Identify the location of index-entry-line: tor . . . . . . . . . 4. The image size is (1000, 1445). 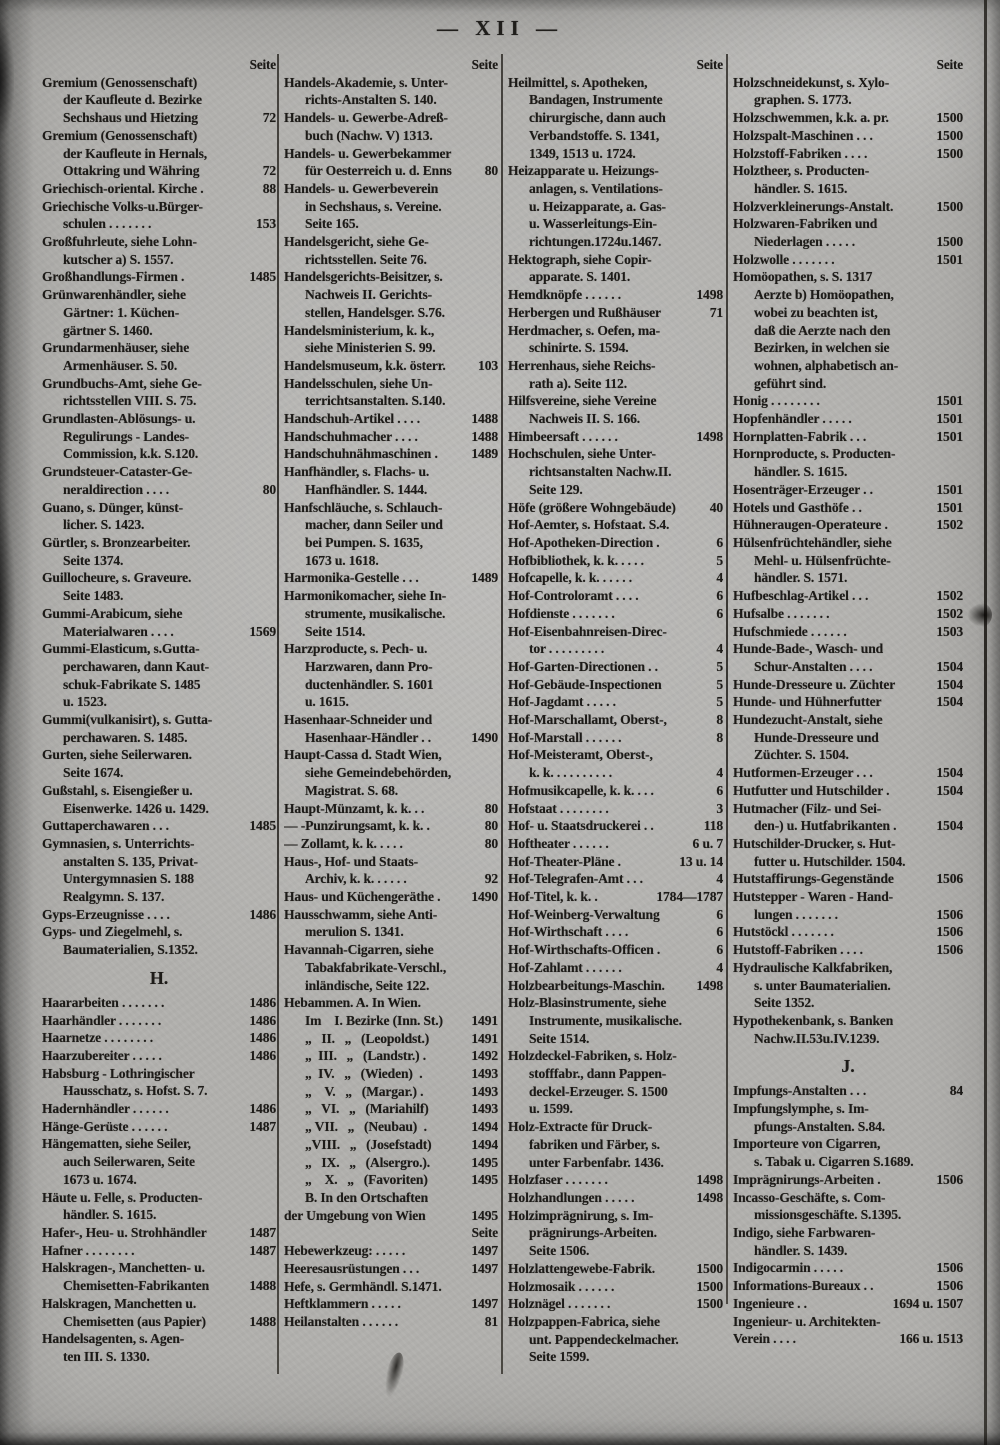
(615, 649).